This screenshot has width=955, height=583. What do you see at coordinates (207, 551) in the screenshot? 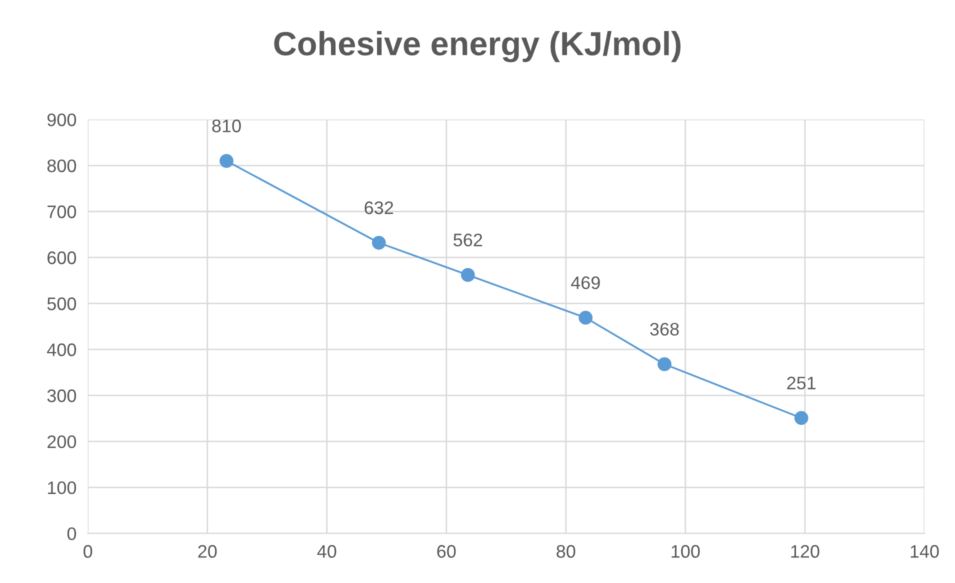
I see `x-tick-label: 20` at bounding box center [207, 551].